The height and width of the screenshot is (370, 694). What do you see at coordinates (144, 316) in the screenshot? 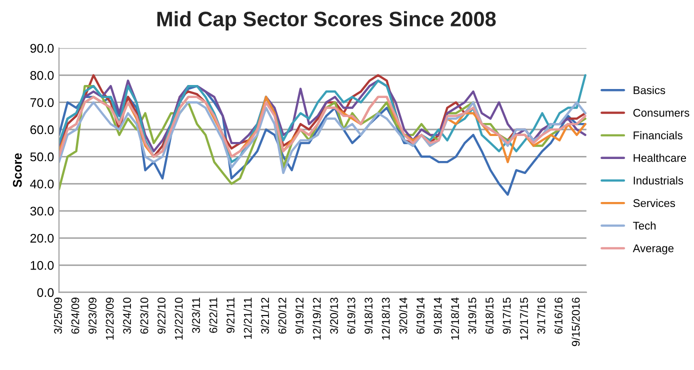
I see `x-tick-label: 6/23/10` at bounding box center [144, 316].